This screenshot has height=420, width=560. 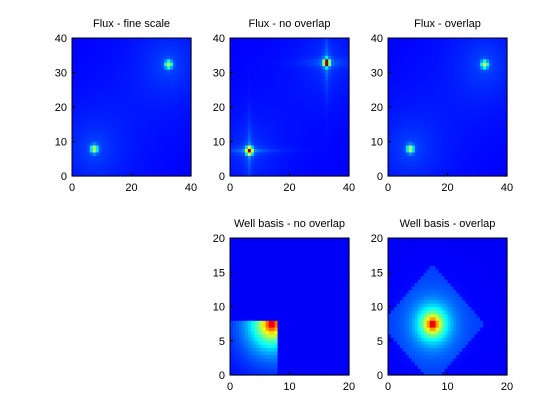 I want to click on x-tick-label: 0, so click(x=388, y=188).